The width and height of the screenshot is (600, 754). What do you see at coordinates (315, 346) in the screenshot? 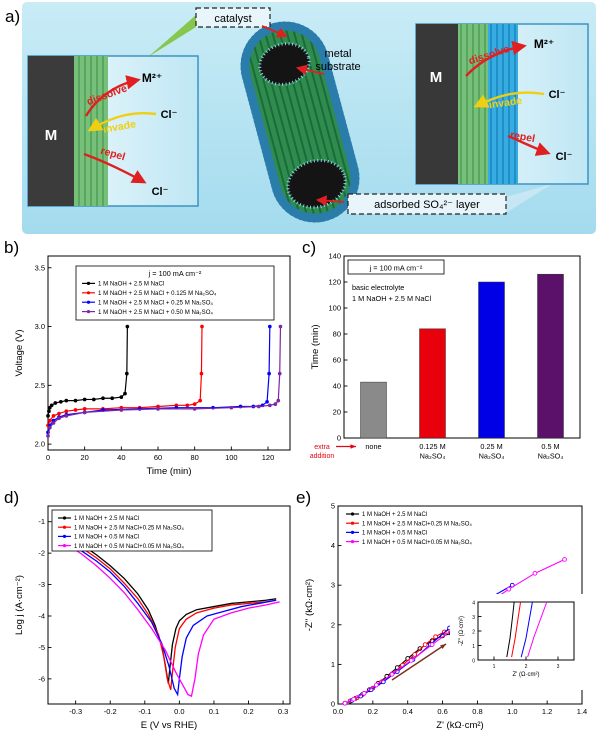
I see `y-axis-label: Time (min)` at bounding box center [315, 346].